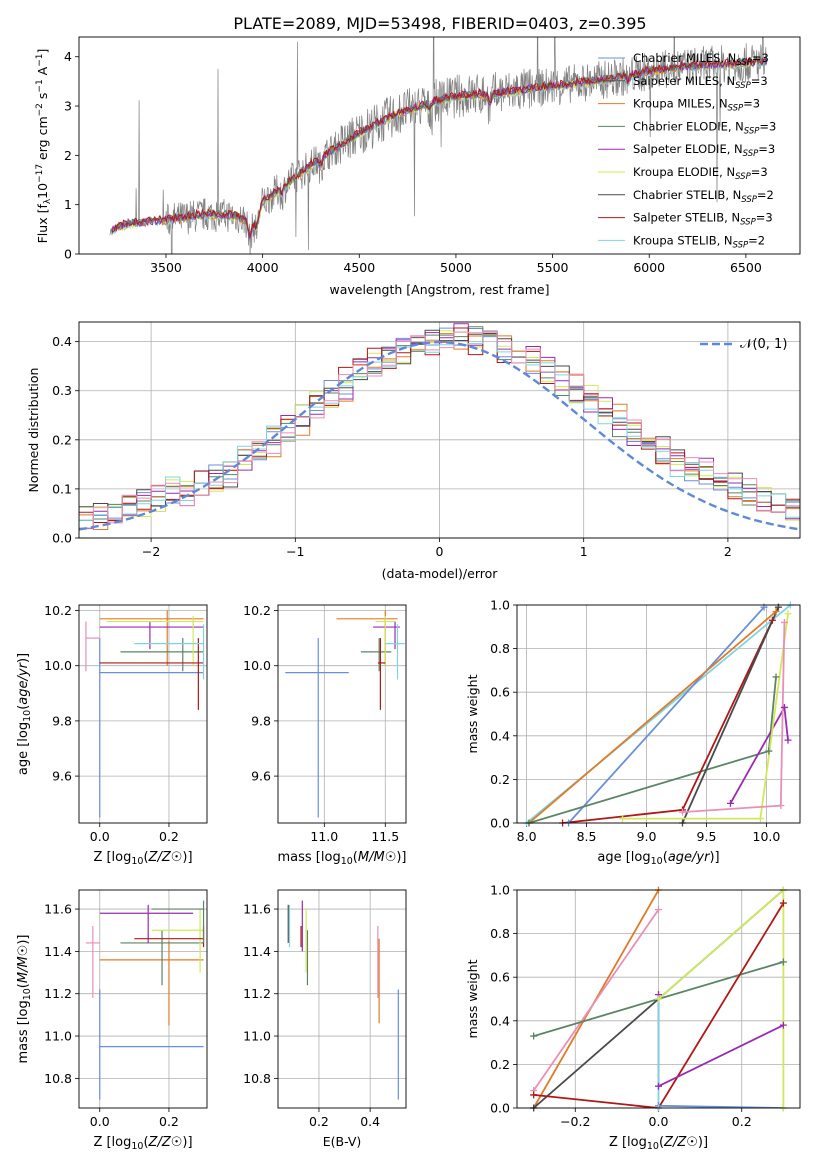 The image size is (819, 1170). I want to click on legend-entry: Chabrier STELIB, NSSP=2, so click(703, 196).